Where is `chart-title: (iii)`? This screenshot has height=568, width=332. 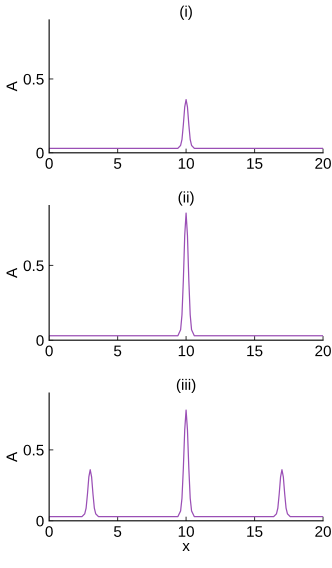 chart-title: (iii) is located at coordinates (186, 386).